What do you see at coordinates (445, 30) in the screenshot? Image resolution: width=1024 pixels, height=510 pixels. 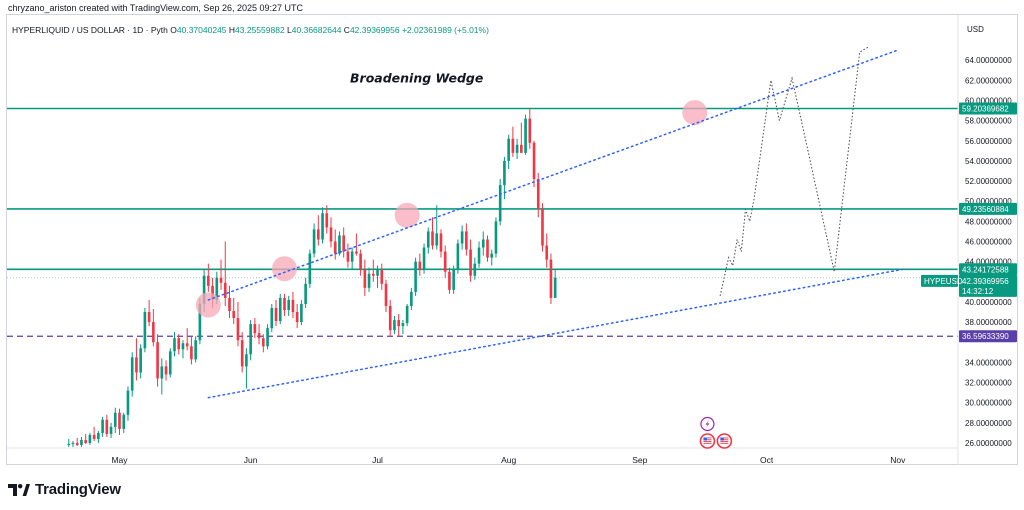 I see `change-value: +2.02361989 (+5.01%)` at bounding box center [445, 30].